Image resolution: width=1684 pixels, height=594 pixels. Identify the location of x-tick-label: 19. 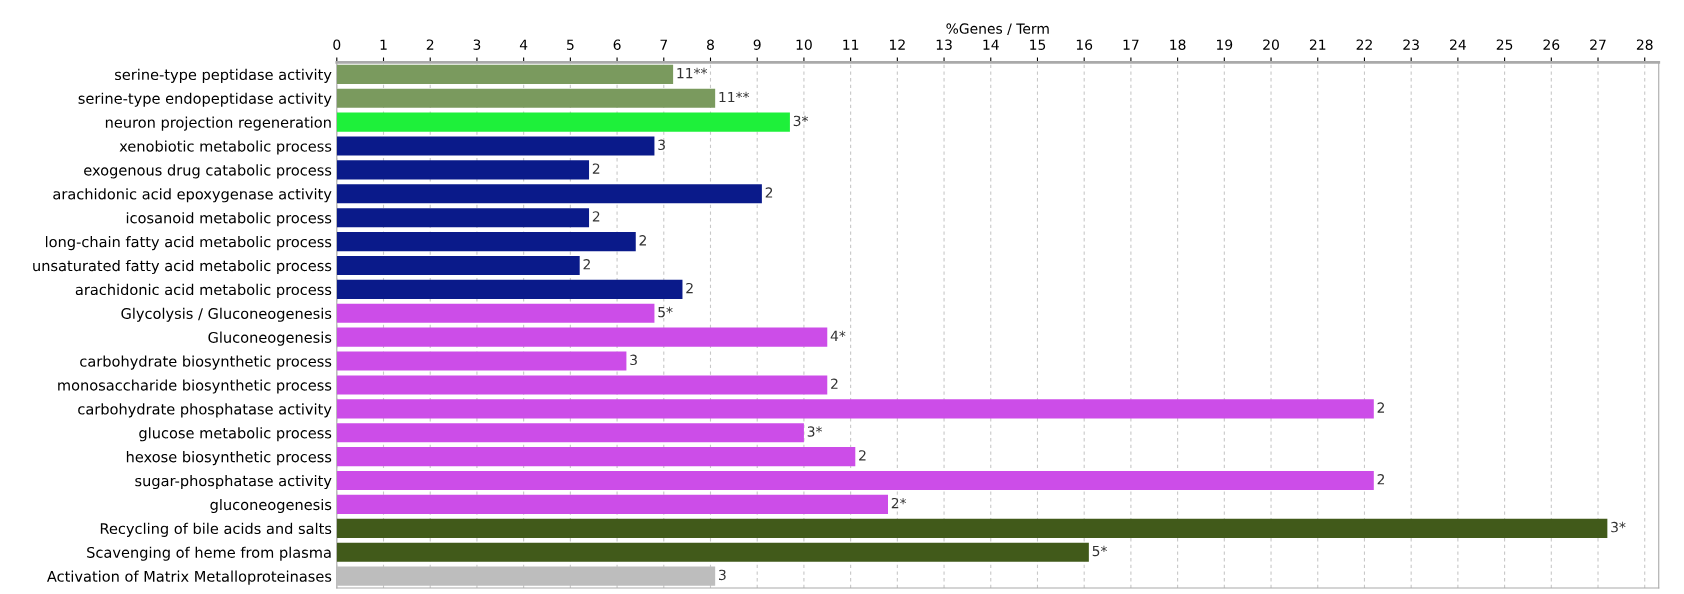
(1225, 44).